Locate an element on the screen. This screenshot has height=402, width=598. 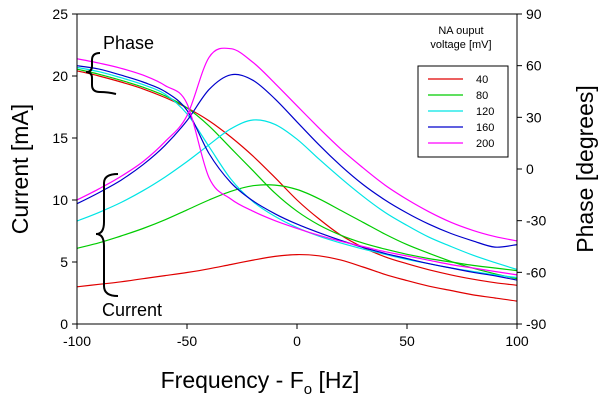
x-tick-label: -100 is located at coordinates (77, 341).